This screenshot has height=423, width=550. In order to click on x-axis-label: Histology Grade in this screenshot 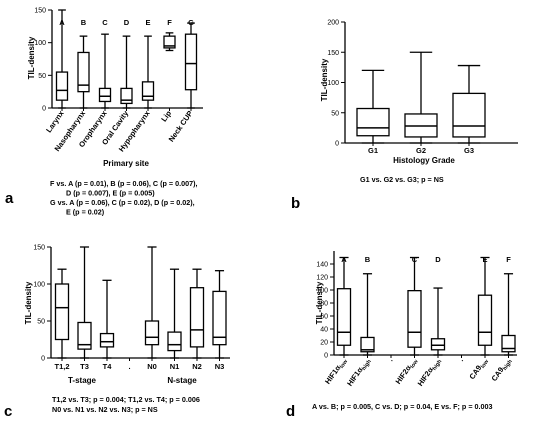, I will do `click(424, 160)`.